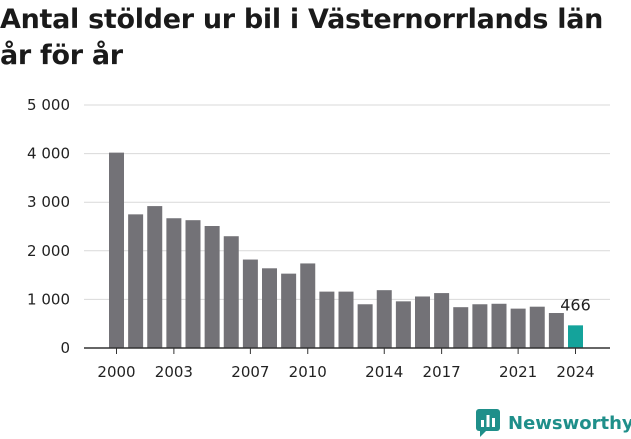 This screenshot has height=439, width=631. Describe the element at coordinates (384, 372) in the screenshot. I see `x-tick-label: 2014` at that location.